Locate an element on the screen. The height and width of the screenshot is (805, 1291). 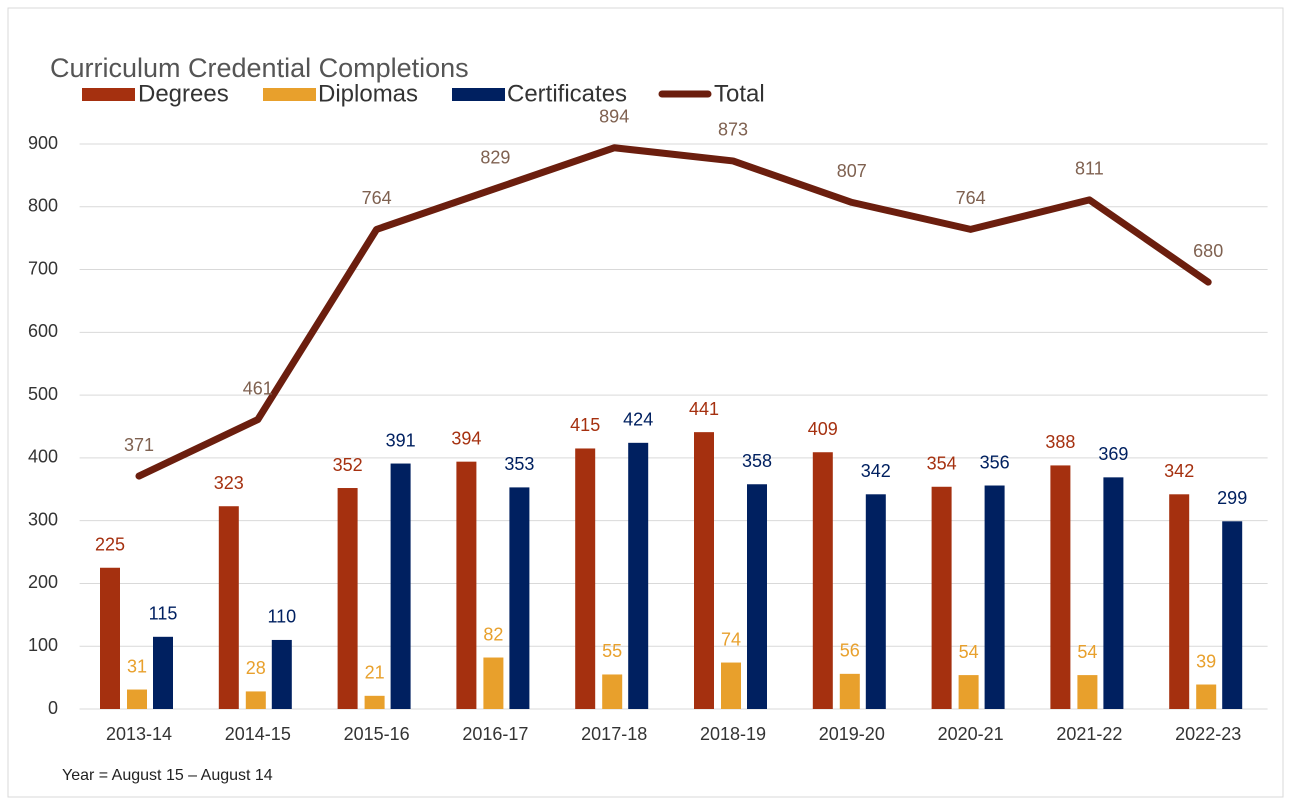
data-label: 110 is located at coordinates (281, 617).